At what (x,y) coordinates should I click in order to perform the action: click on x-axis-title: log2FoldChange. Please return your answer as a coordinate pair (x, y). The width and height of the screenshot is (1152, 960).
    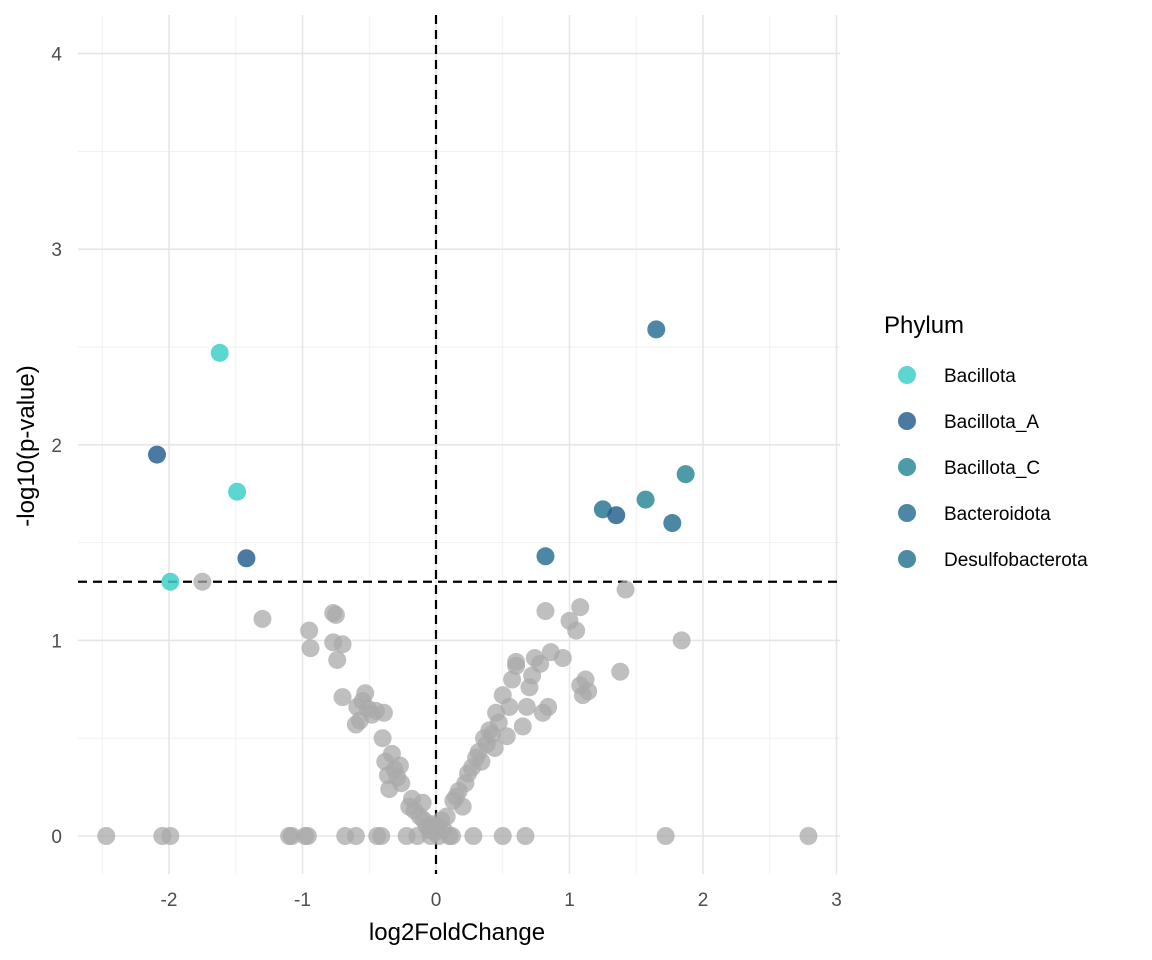
    Looking at the image, I should click on (457, 932).